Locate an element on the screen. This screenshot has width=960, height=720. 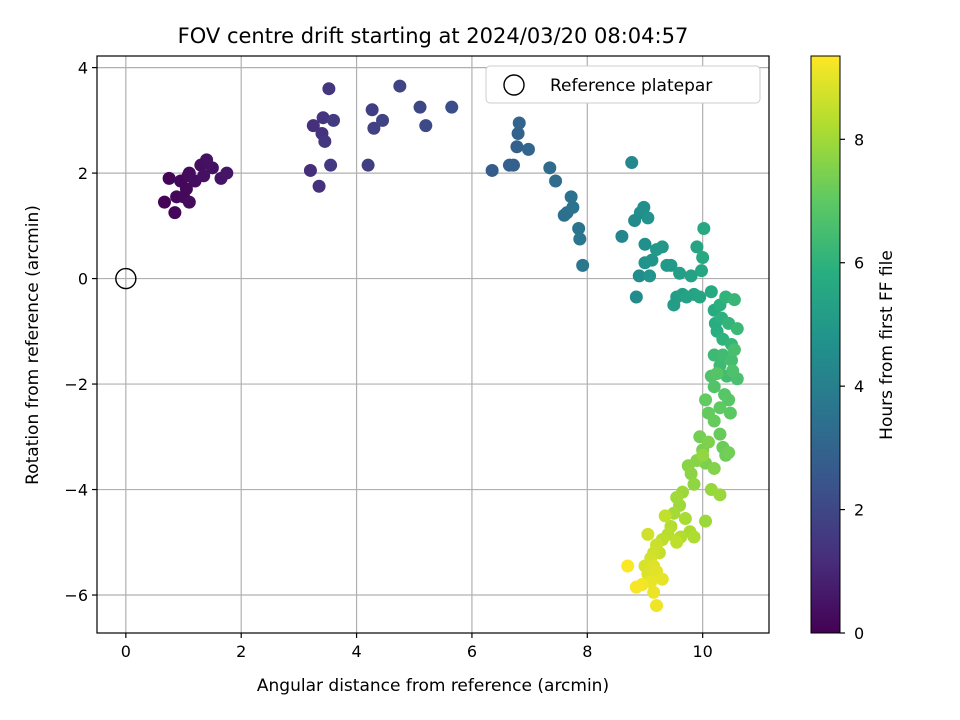
x-axis-ticks: 0 2 4 6 8 10 is located at coordinates (417, 647).